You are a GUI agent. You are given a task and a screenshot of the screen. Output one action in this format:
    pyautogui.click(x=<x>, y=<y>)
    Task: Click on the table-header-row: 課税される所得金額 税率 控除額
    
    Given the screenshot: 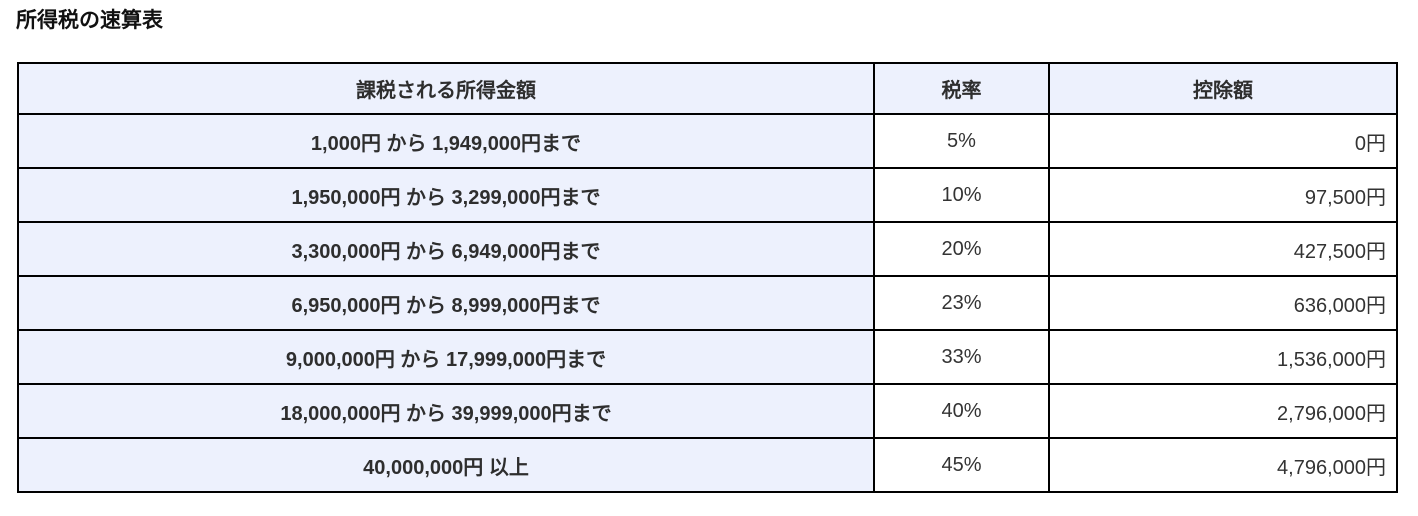 What is the action you would take?
    pyautogui.click(x=707, y=88)
    